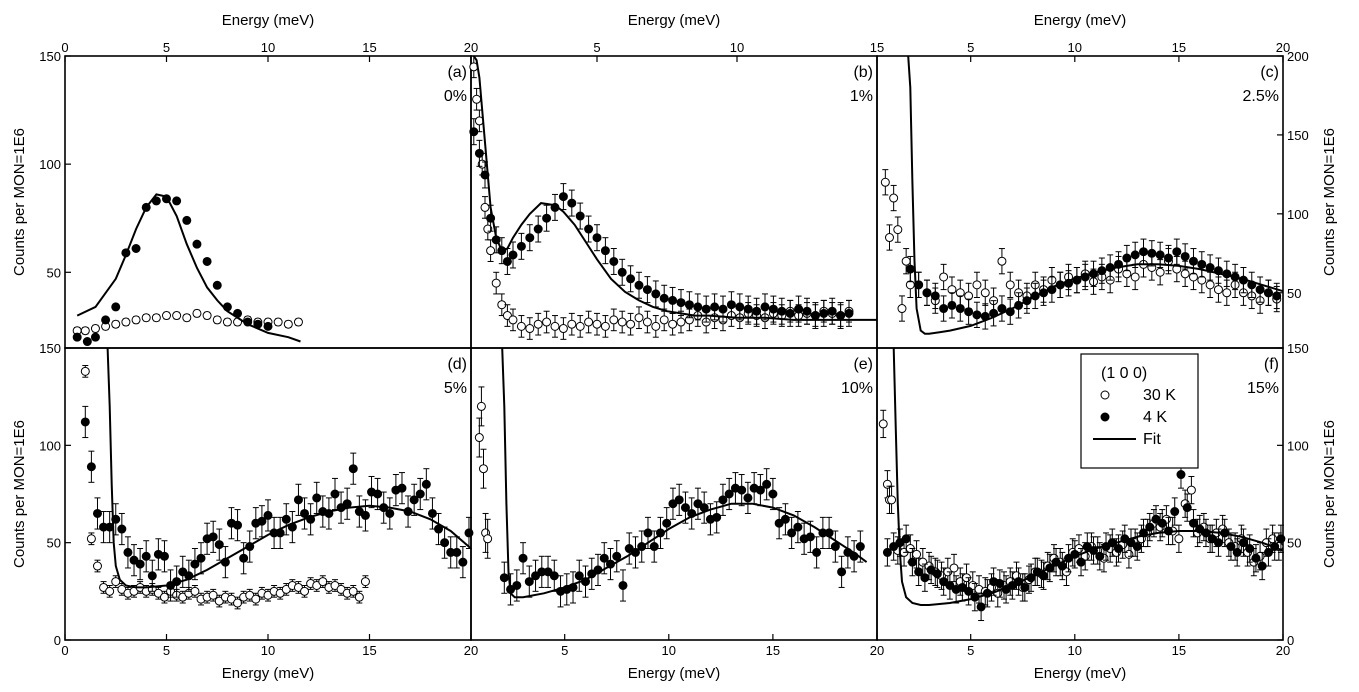 The height and width of the screenshot is (692, 1359). I want to click on y-tick-label: 0, so click(1290, 640).